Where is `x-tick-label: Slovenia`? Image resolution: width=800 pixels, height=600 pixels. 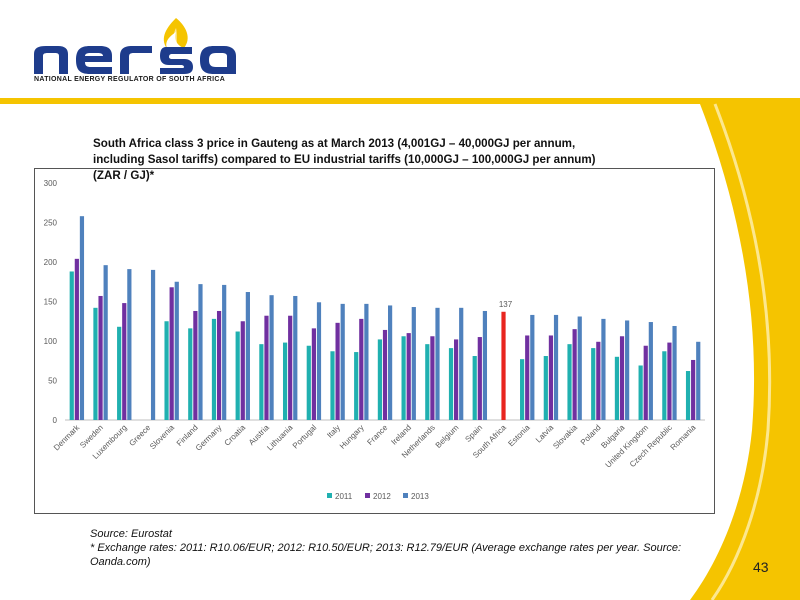 x-tick-label: Slovenia is located at coordinates (162, 437).